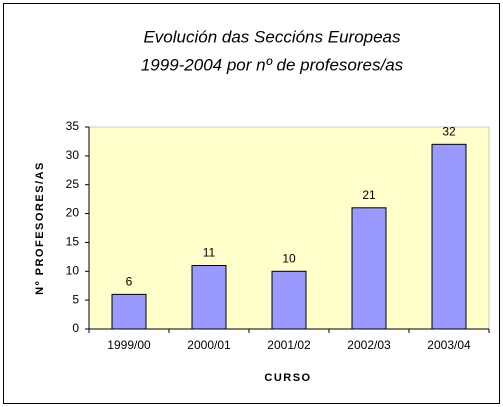  I want to click on x-tick-label: 2003/04, so click(449, 345).